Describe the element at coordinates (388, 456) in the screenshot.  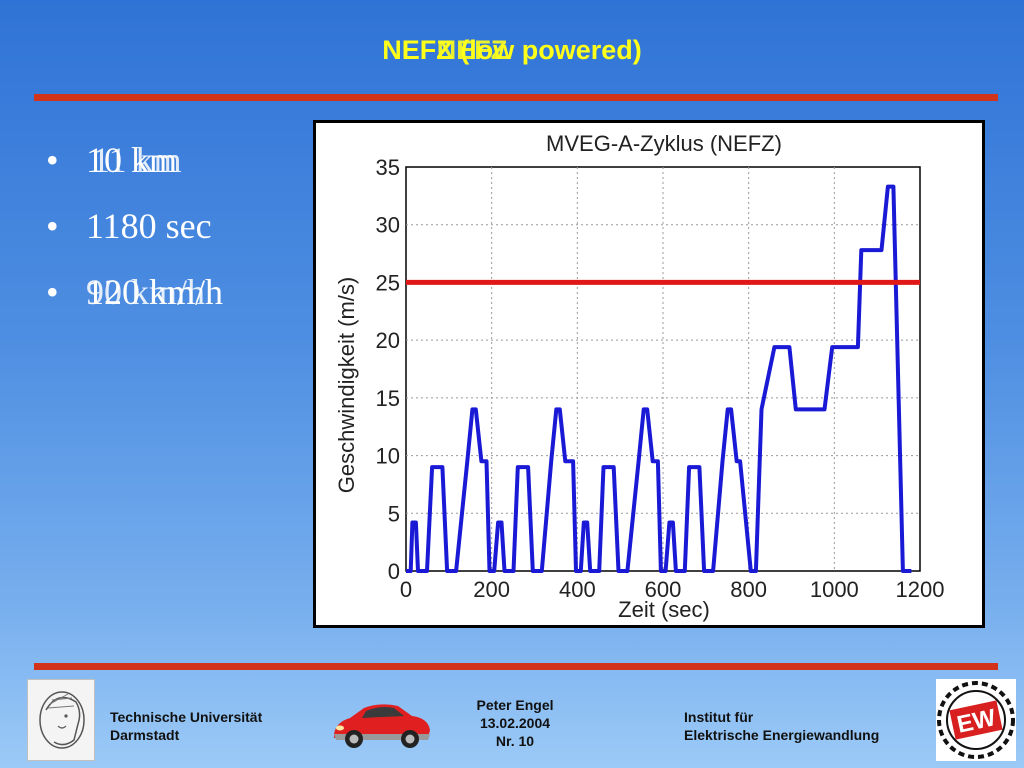
I see `y-tick-label: 10` at that location.